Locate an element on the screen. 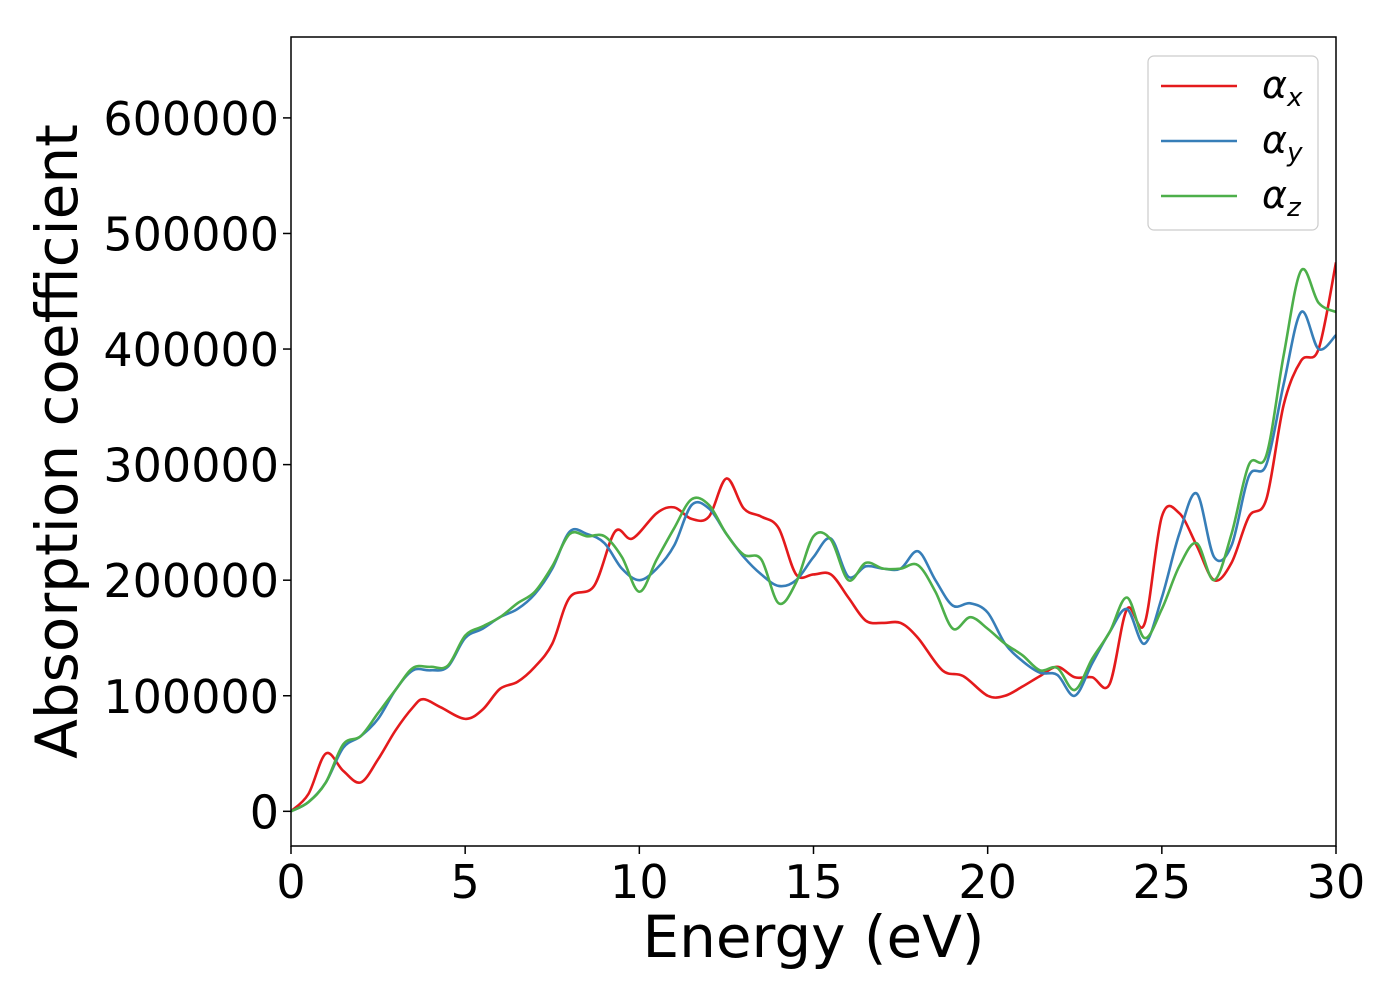  legend-label-z: αz is located at coordinates (1282, 198).